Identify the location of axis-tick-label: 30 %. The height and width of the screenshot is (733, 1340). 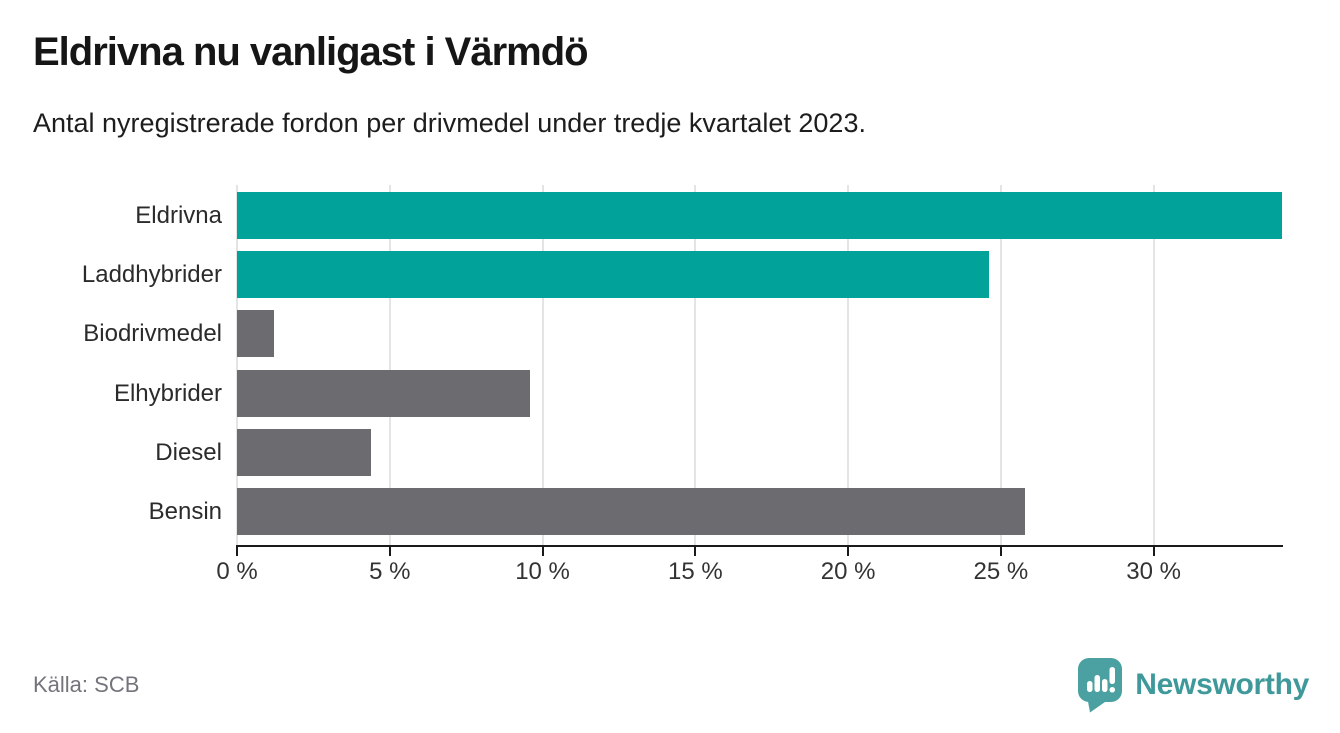
(1154, 571).